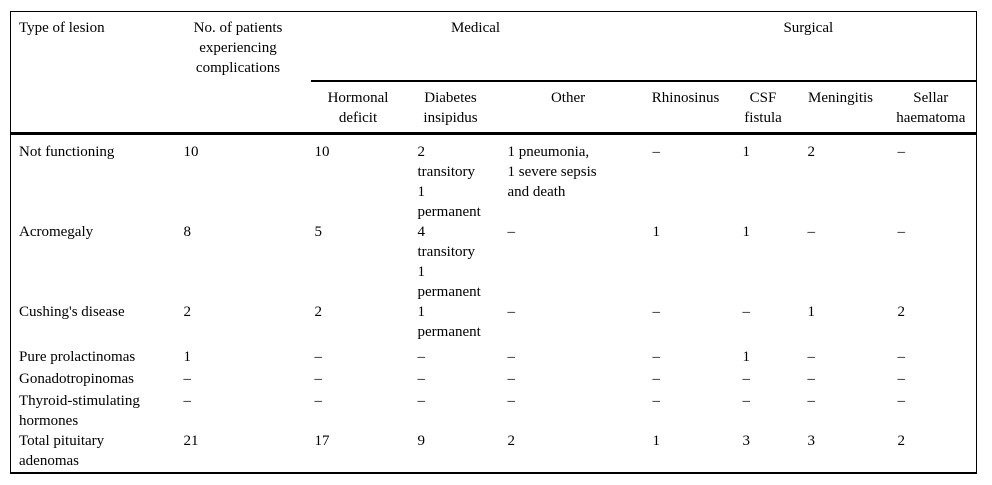 The height and width of the screenshot is (485, 992). I want to click on row-label: Cushing's disease, so click(72, 312).